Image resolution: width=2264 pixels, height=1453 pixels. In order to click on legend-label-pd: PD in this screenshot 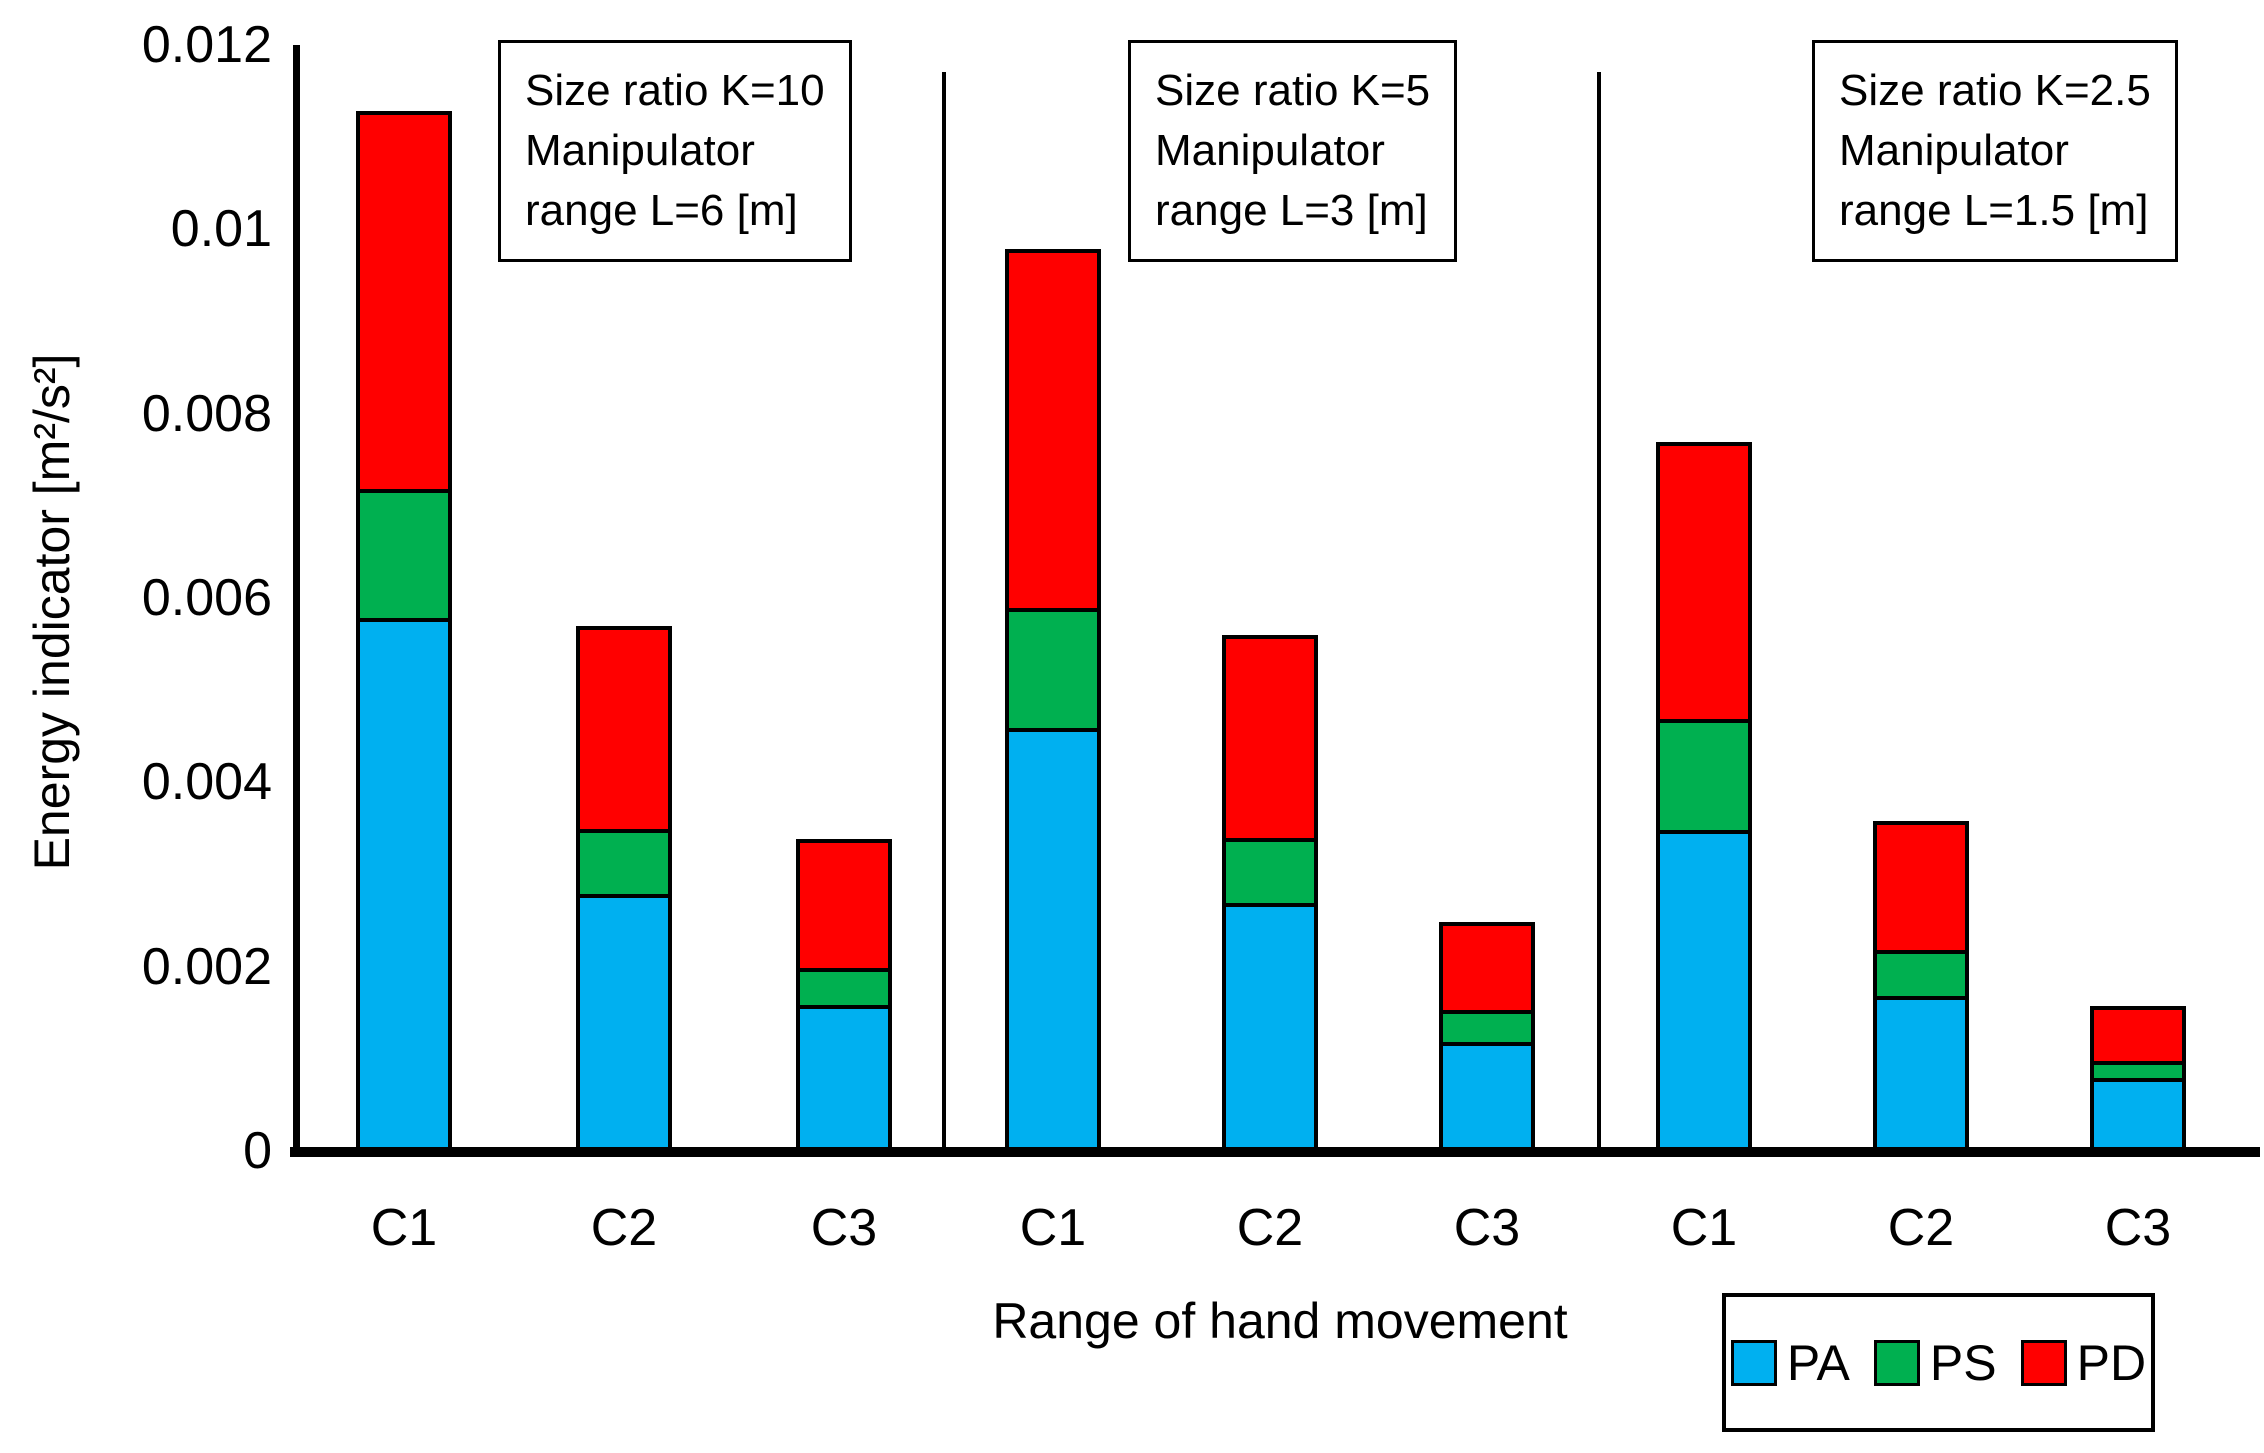, I will do `click(2111, 1362)`.